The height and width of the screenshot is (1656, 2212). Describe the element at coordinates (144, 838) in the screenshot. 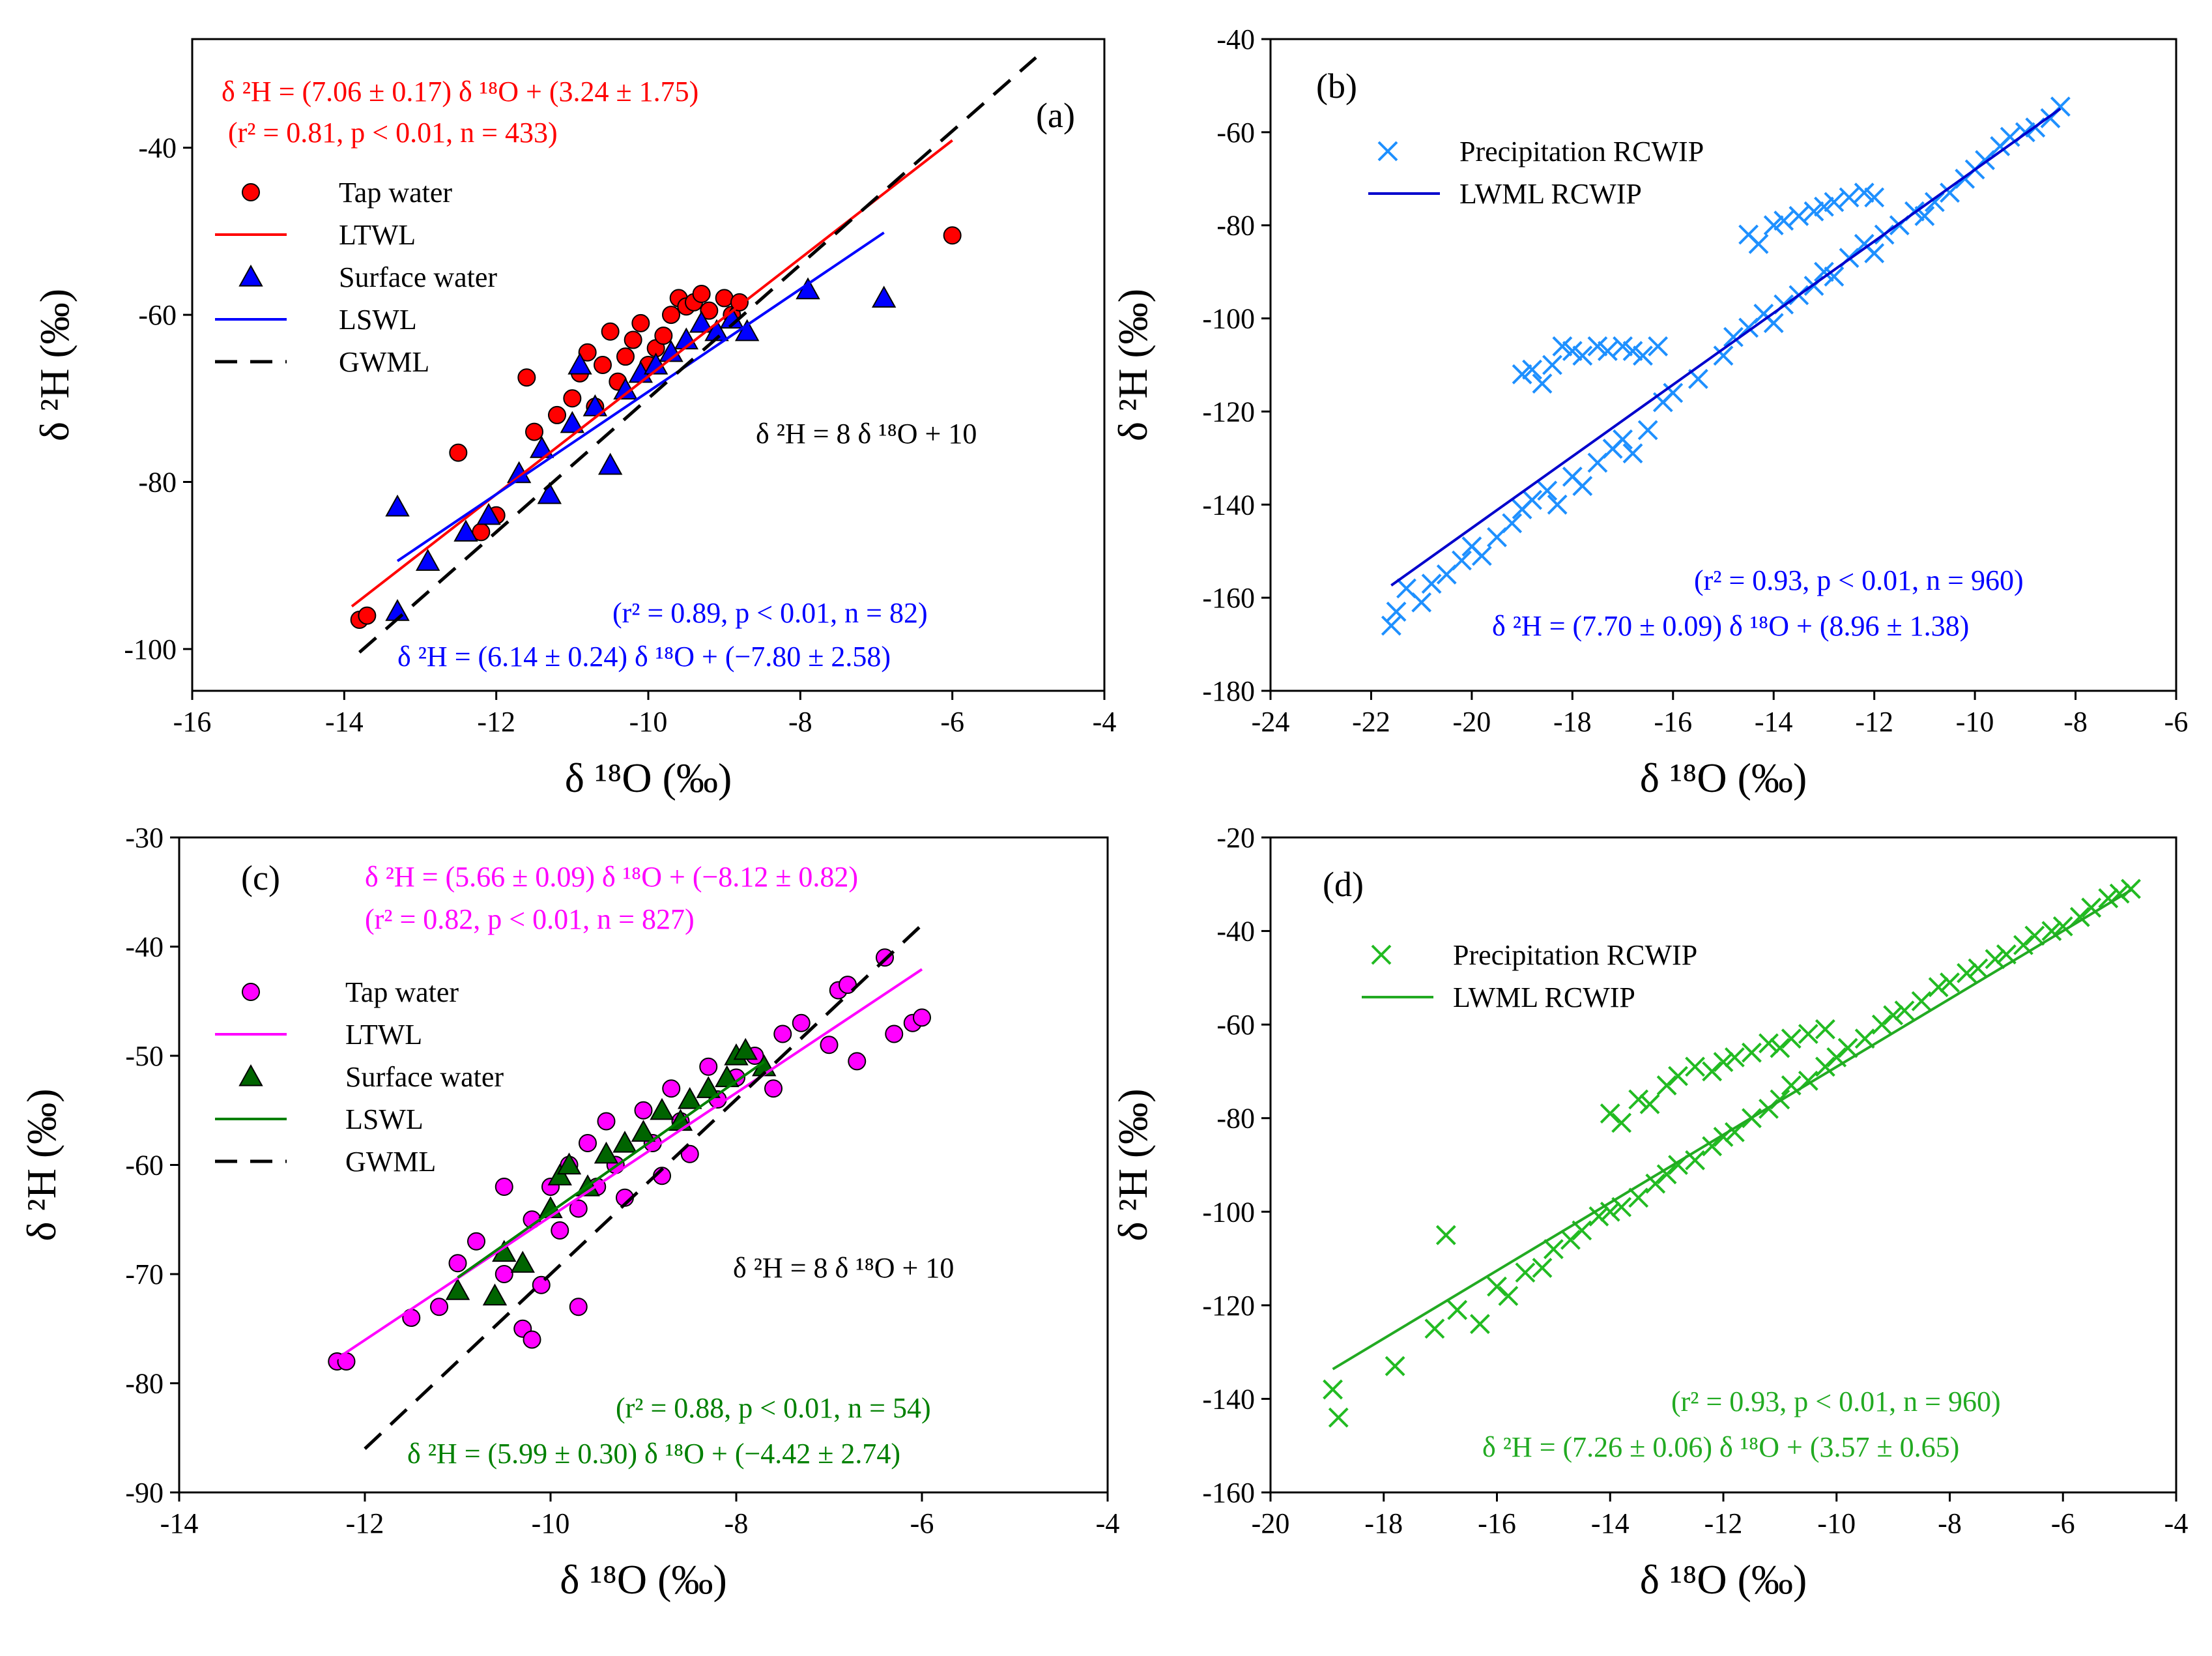

I see `y-tick-label: -30` at that location.